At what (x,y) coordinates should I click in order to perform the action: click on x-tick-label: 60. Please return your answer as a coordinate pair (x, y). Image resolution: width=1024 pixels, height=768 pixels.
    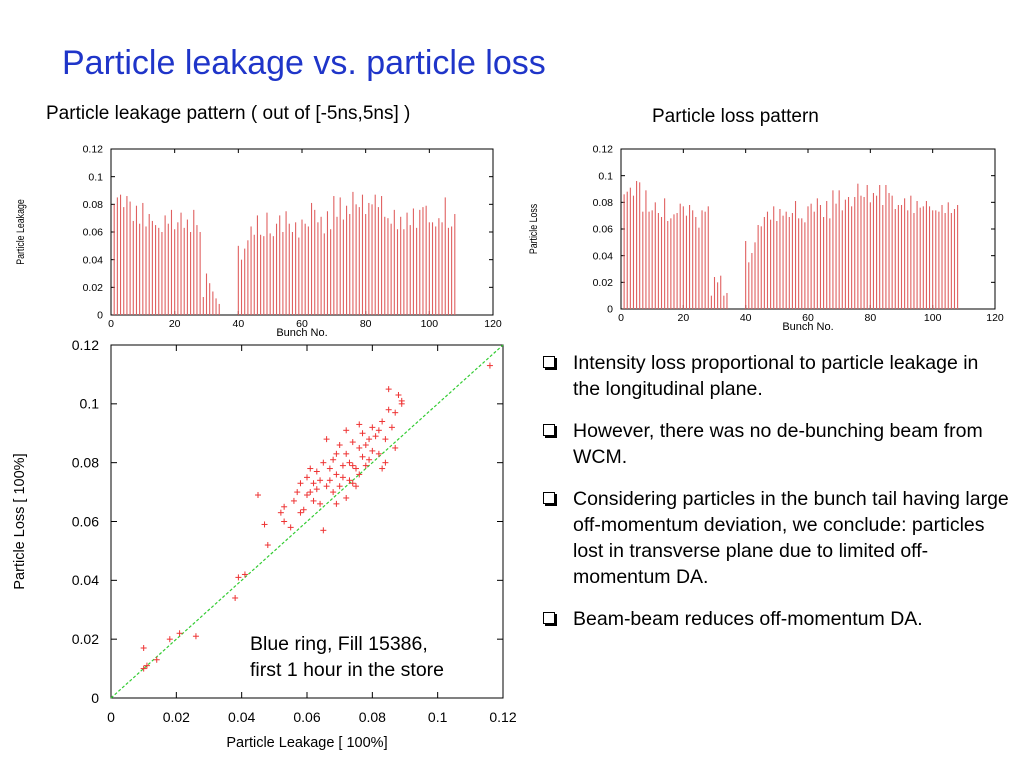
    Looking at the image, I should click on (808, 318).